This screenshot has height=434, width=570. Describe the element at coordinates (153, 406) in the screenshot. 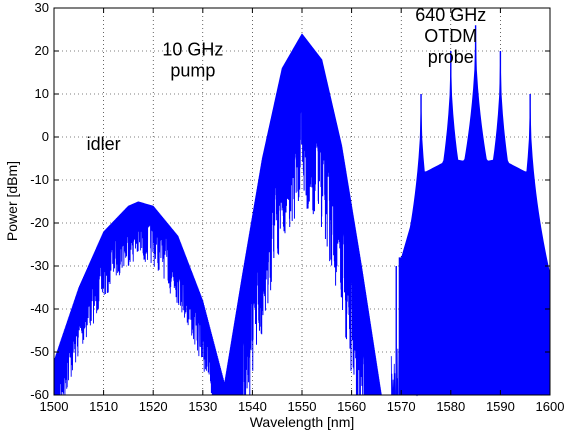

I see `x-tick-label: 1520` at that location.